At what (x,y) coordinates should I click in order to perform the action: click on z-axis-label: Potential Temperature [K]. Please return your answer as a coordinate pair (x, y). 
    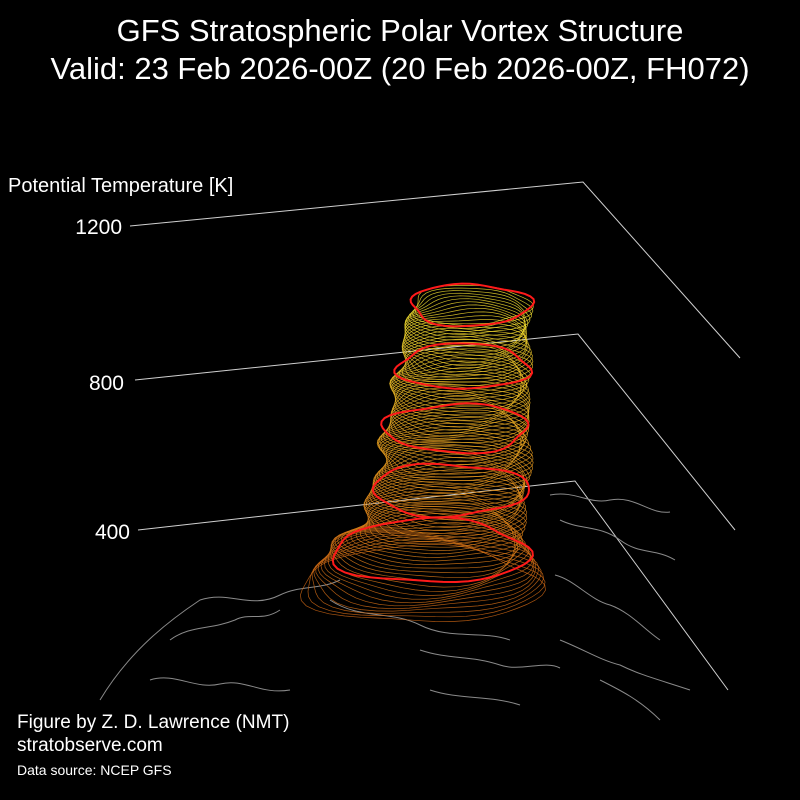
    Looking at the image, I should click on (121, 186).